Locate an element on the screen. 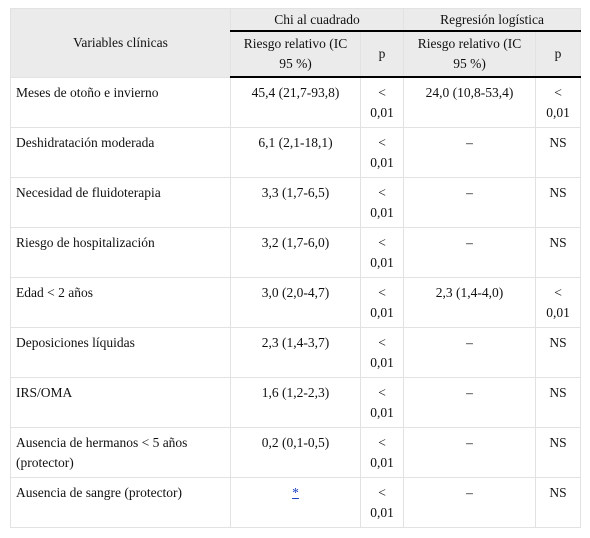 This screenshot has width=590, height=538. table-cell: Deposiciones líquidas is located at coordinates (120, 352).